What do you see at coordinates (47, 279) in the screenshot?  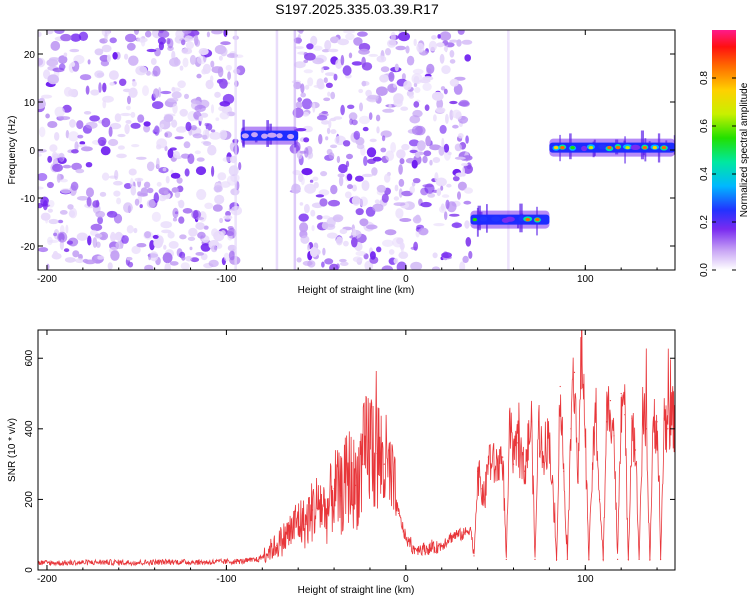 I see `x-tick-label: -200` at bounding box center [47, 279].